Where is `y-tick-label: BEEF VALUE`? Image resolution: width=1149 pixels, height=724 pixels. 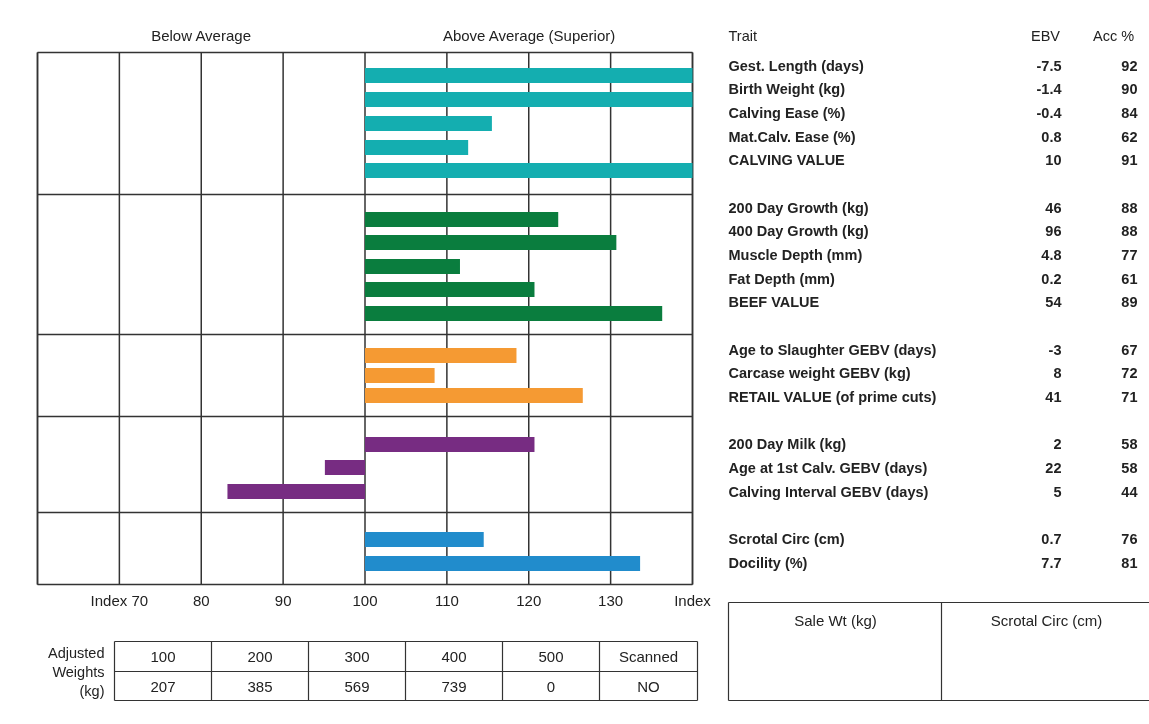
y-tick-label: BEEF VALUE is located at coordinates (774, 301).